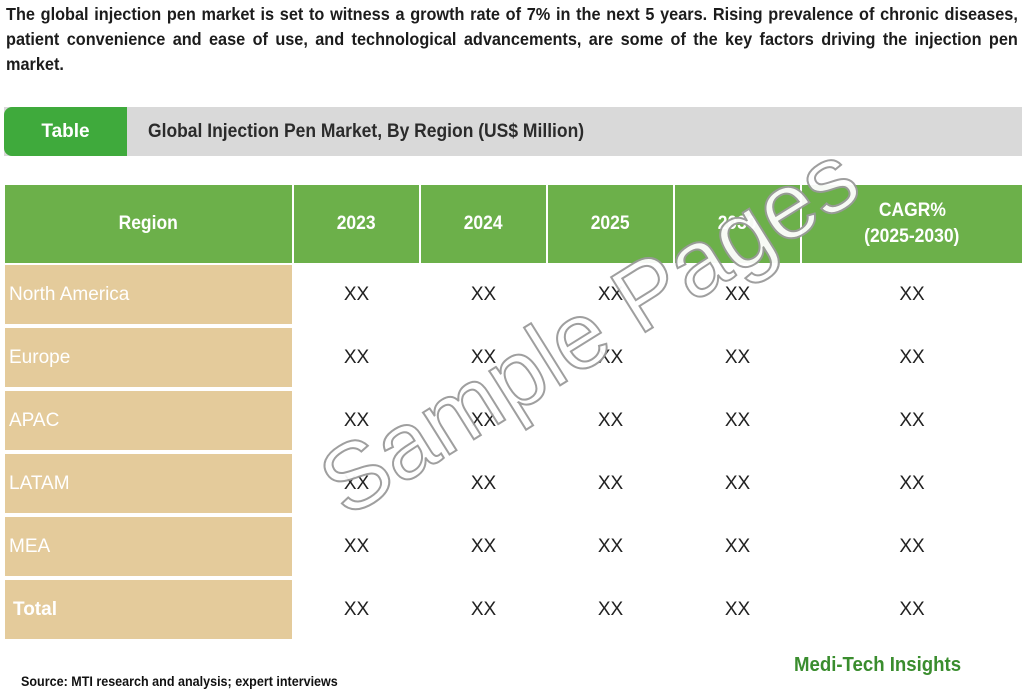 The image size is (1025, 697). I want to click on table-row: APAC XX XX XX XX XX, so click(513, 421).